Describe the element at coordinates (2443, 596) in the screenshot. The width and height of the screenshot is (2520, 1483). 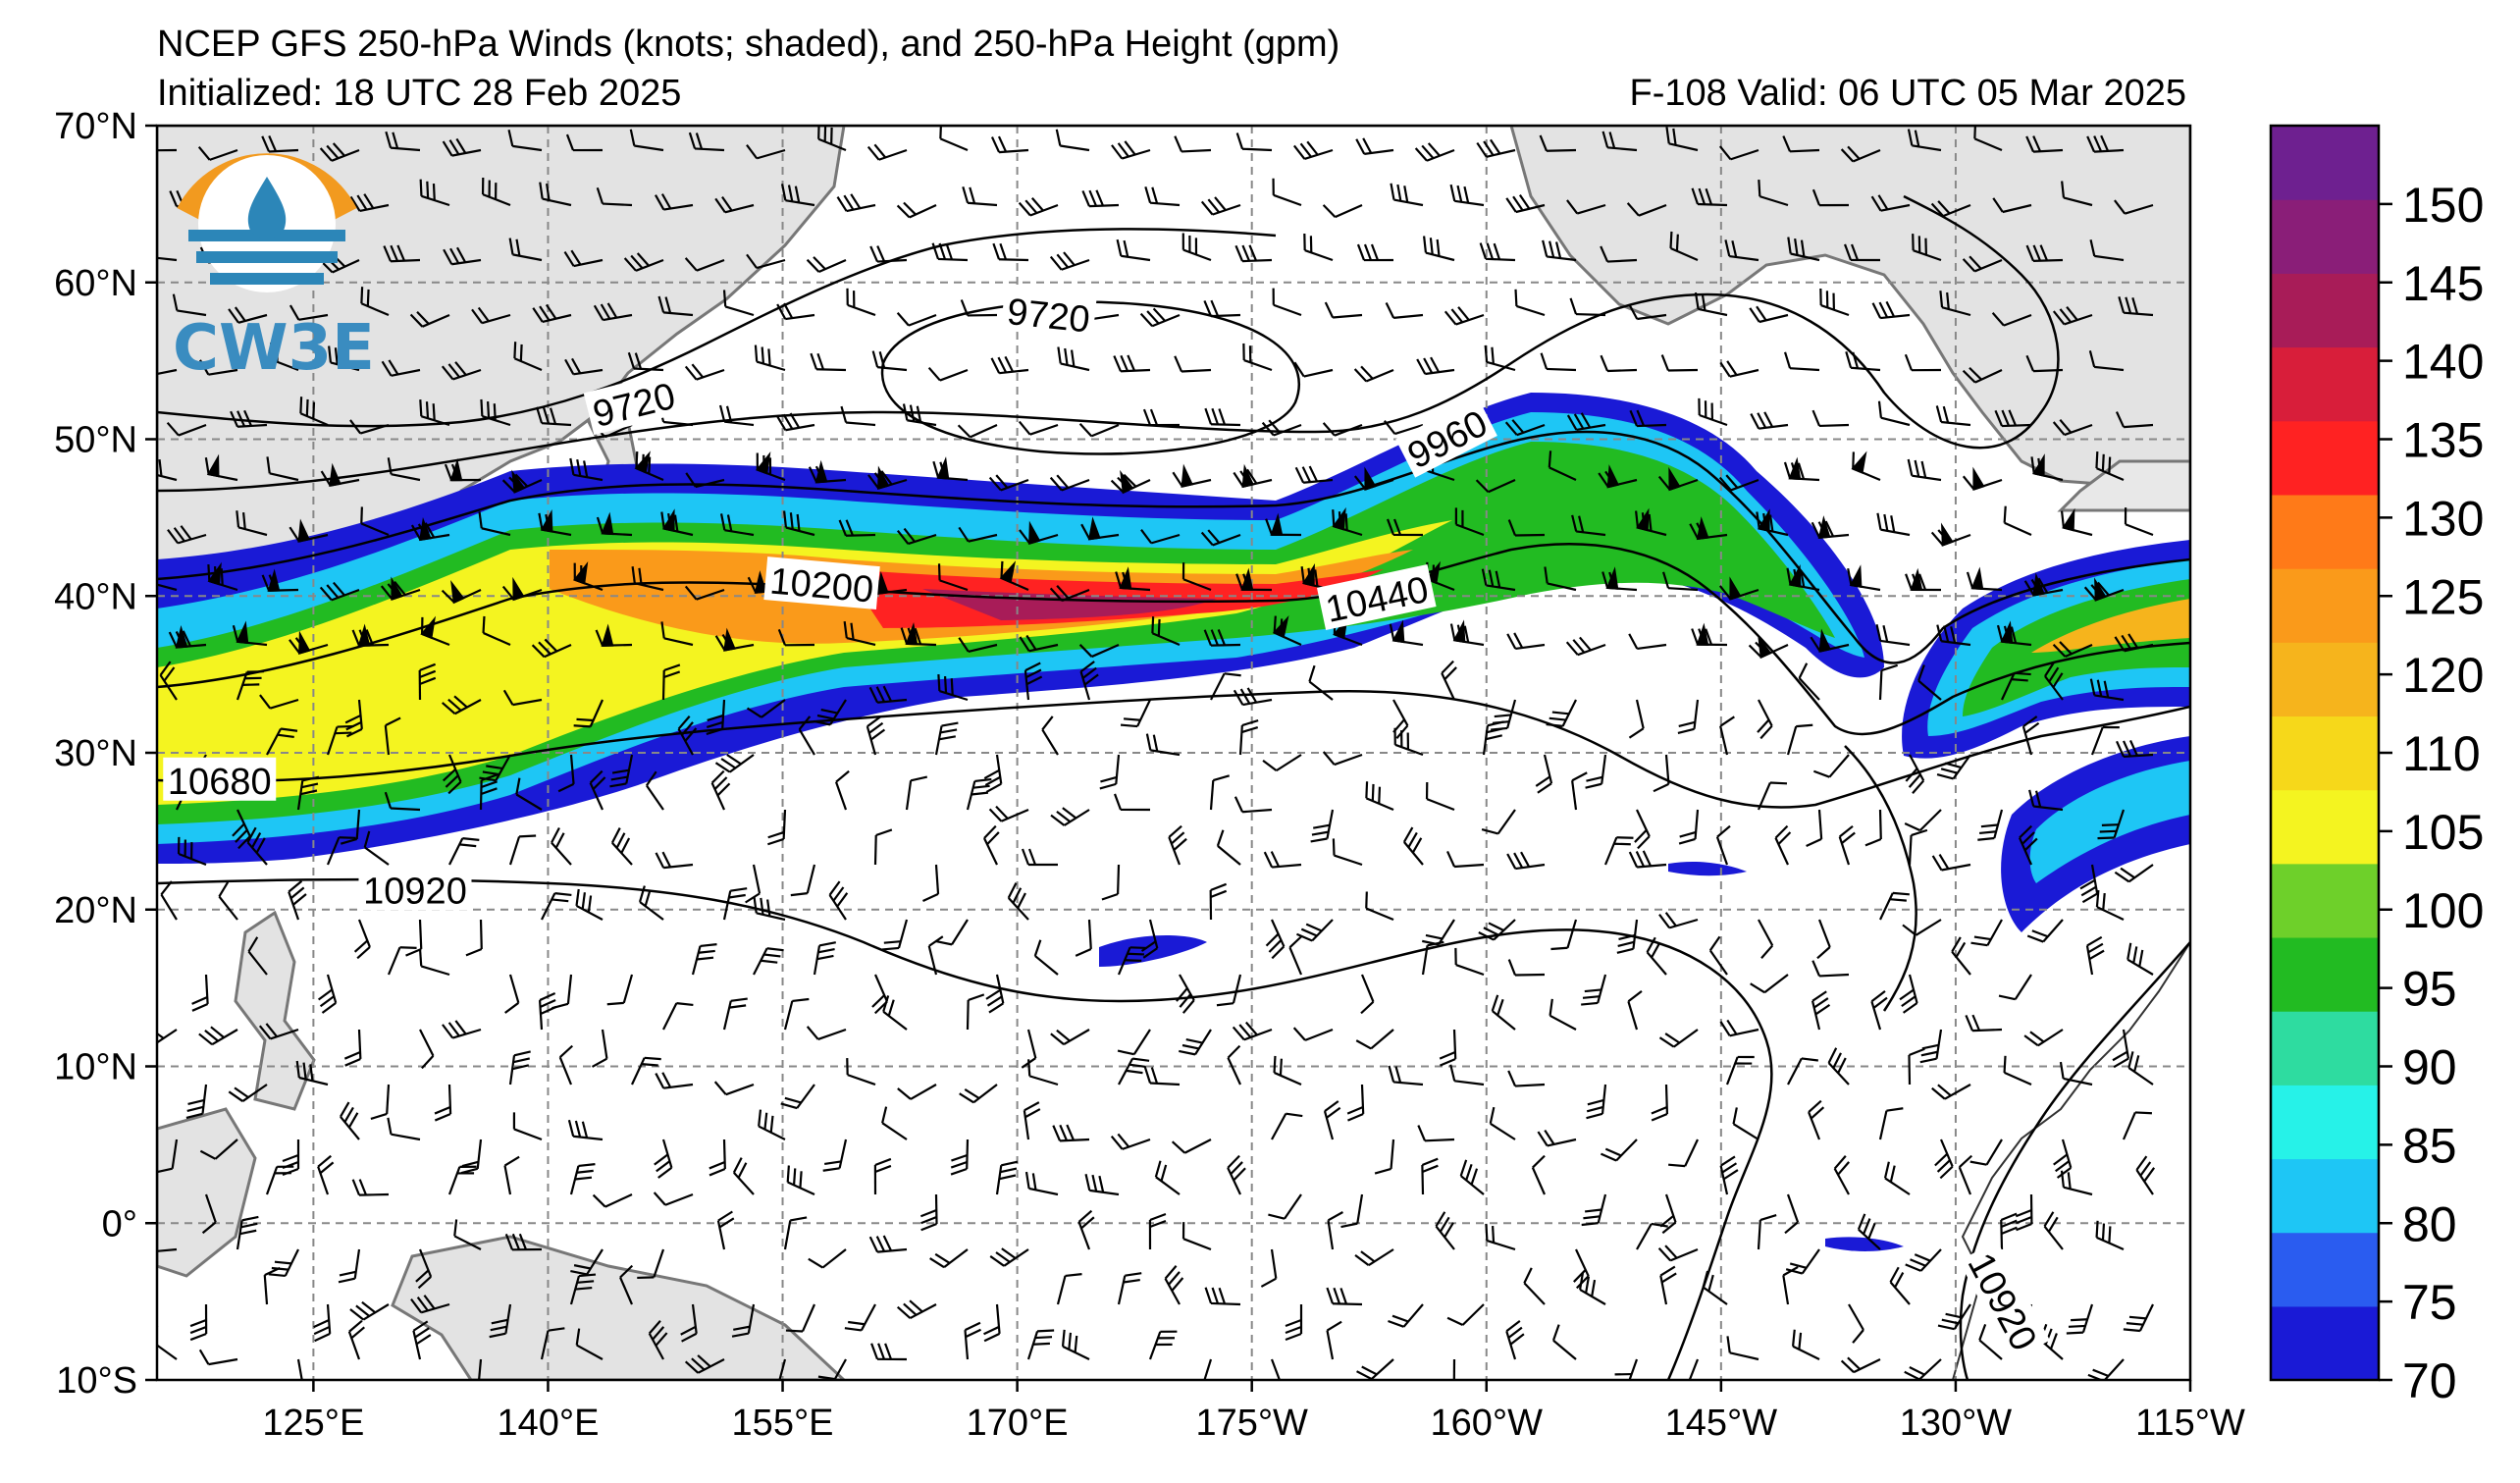
I see `colorbar-tick-label: 125` at that location.